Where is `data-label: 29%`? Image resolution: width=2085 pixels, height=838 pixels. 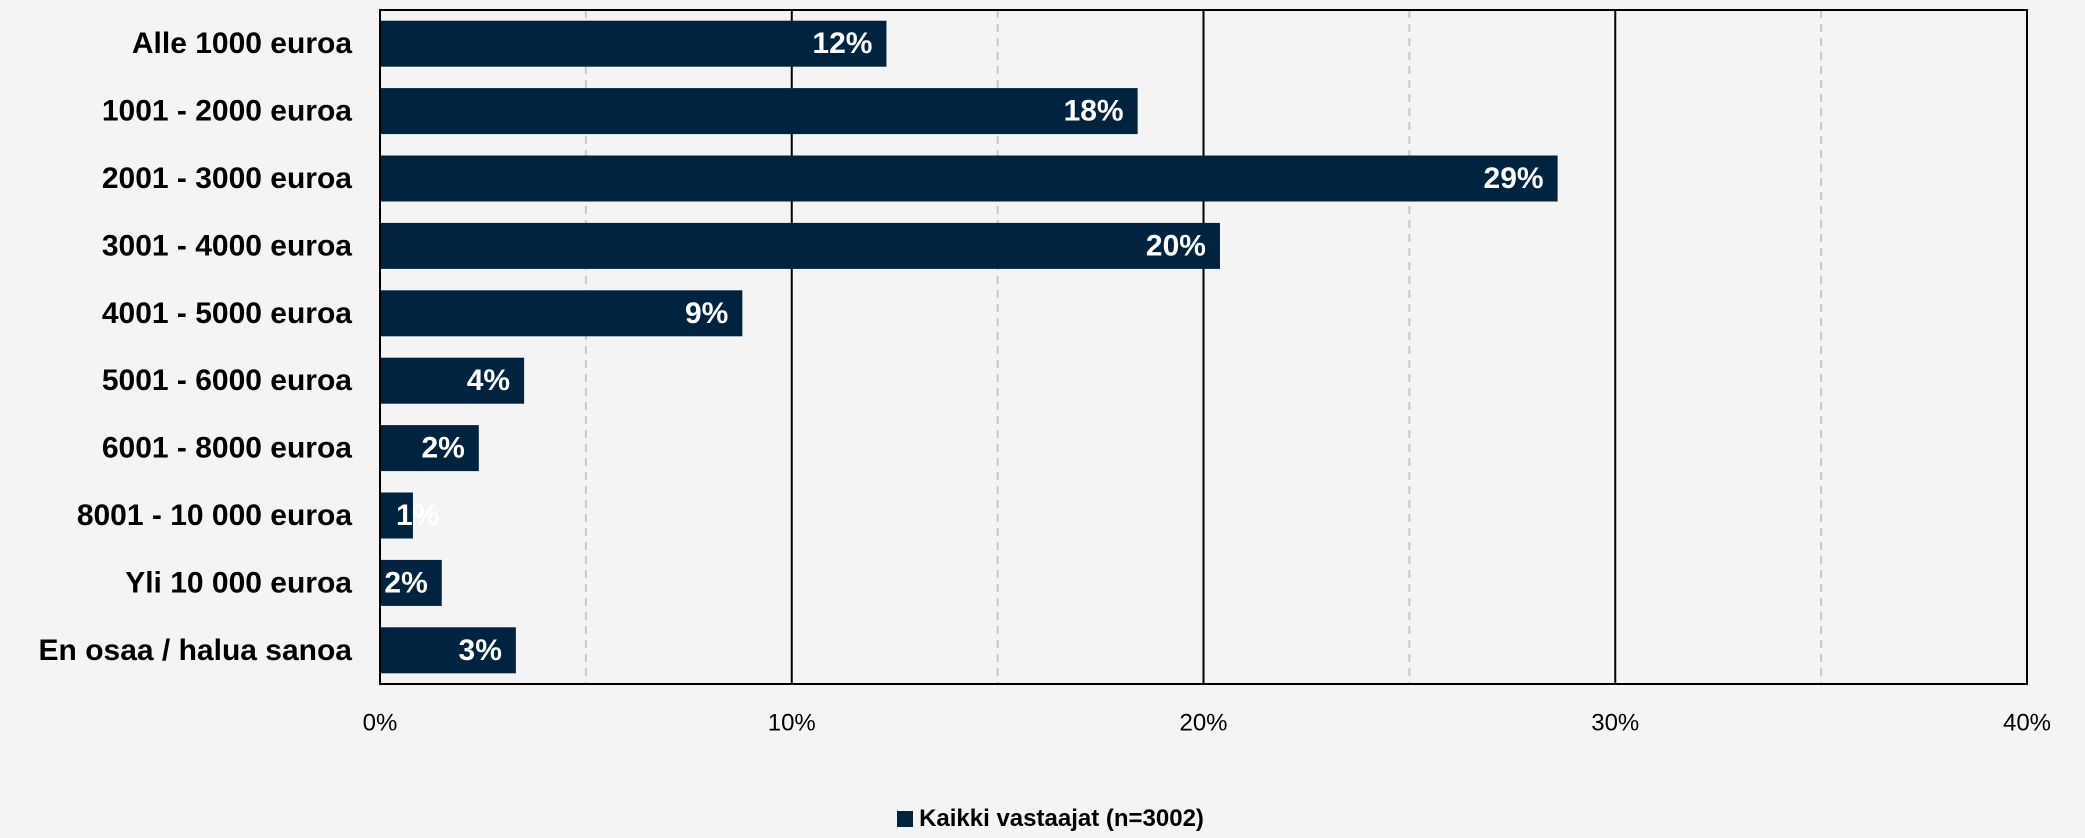
data-label: 29% is located at coordinates (1514, 178).